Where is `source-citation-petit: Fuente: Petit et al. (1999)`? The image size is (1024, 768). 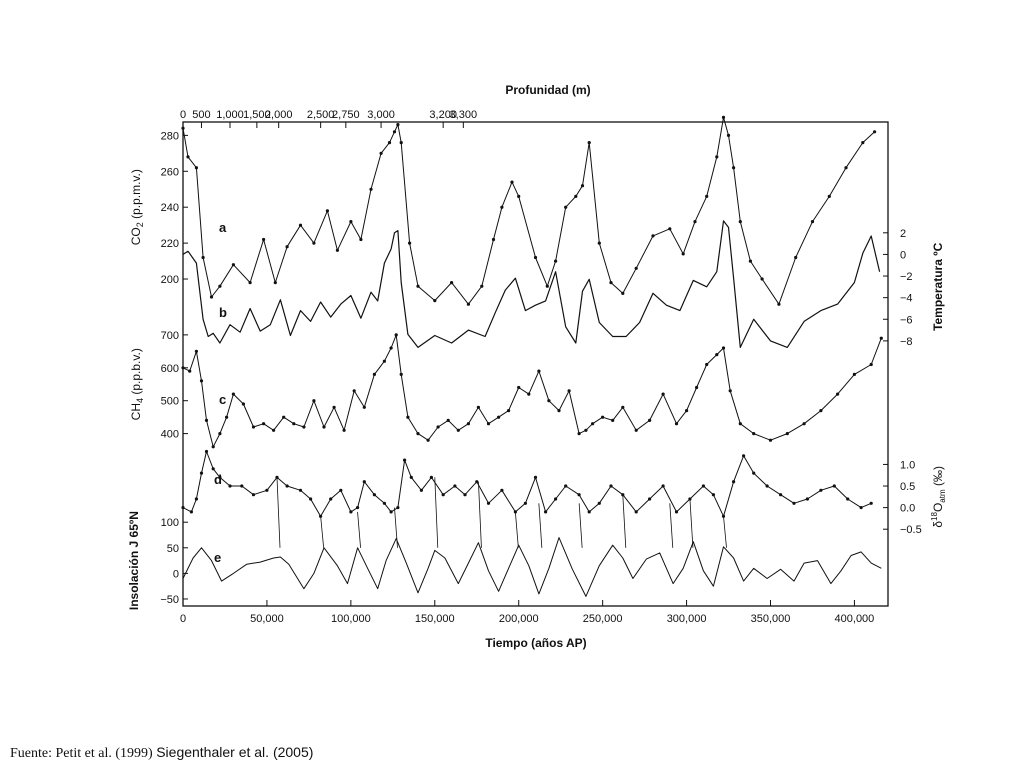
source-citation-petit: Fuente: Petit et al. (1999) is located at coordinates (83, 753).